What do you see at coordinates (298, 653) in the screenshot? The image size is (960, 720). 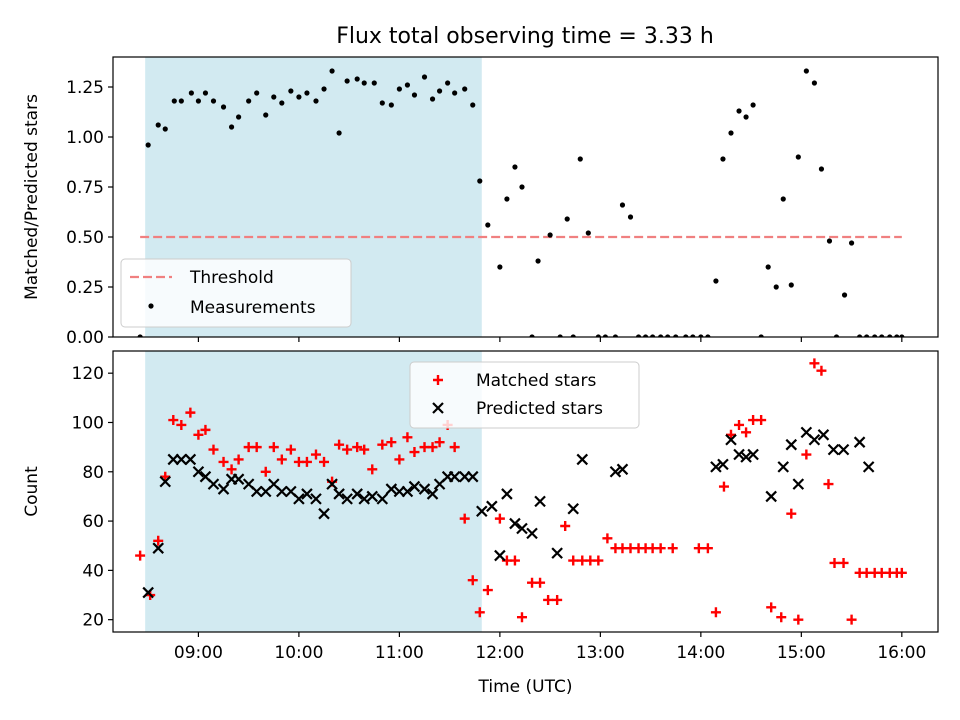 I see `bottom-xtick-label: 10:00` at bounding box center [298, 653].